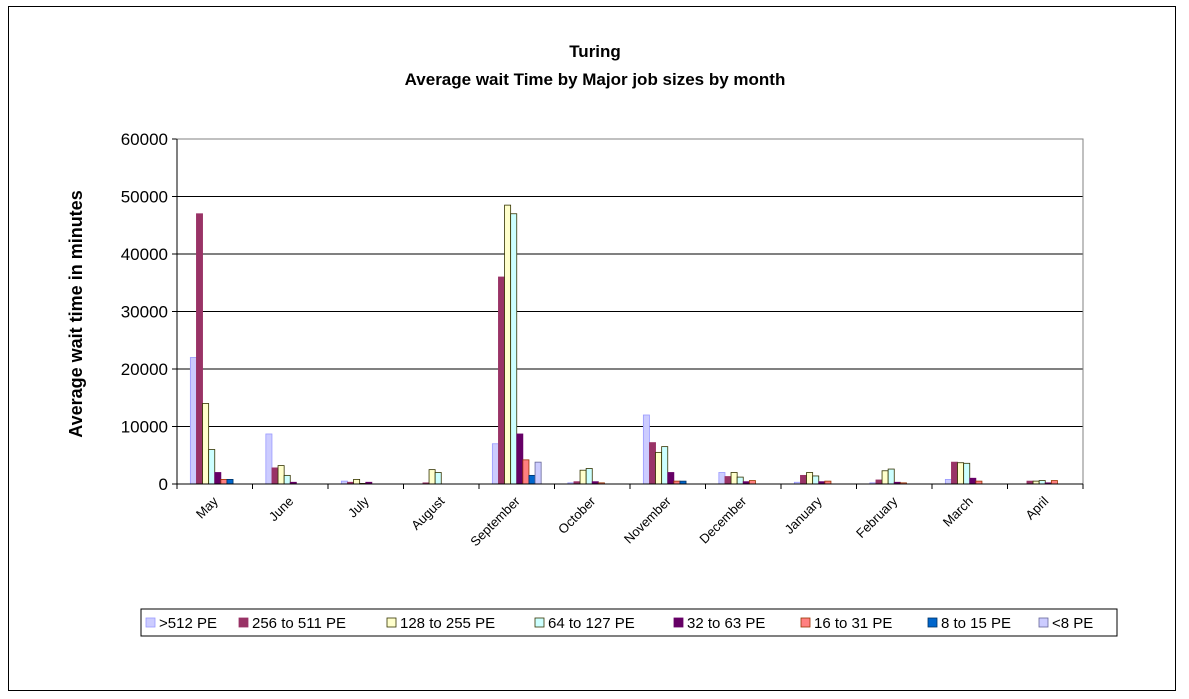 The height and width of the screenshot is (699, 1189). I want to click on y-tick-label: 40000, so click(144, 254).